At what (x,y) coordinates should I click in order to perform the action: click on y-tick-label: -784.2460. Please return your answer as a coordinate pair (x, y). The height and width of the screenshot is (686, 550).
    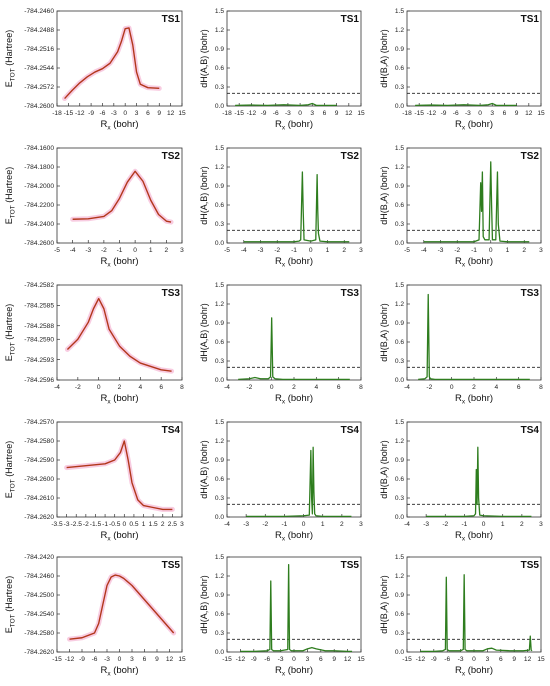
    Looking at the image, I should click on (39, 11).